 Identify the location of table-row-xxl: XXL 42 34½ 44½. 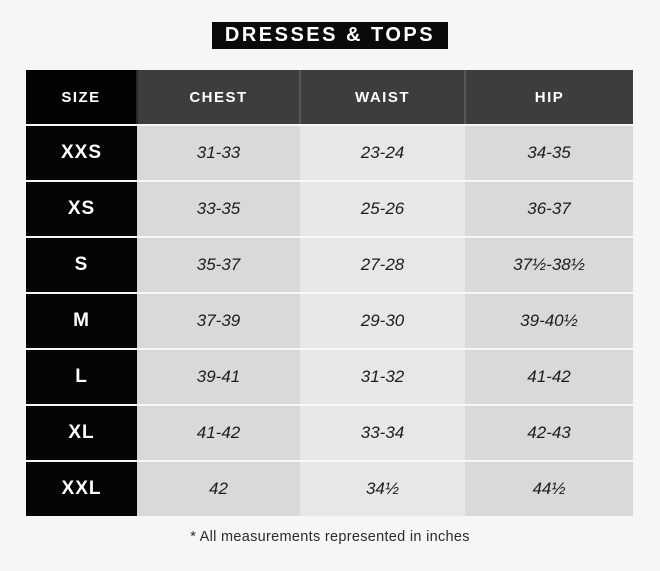
(329, 488).